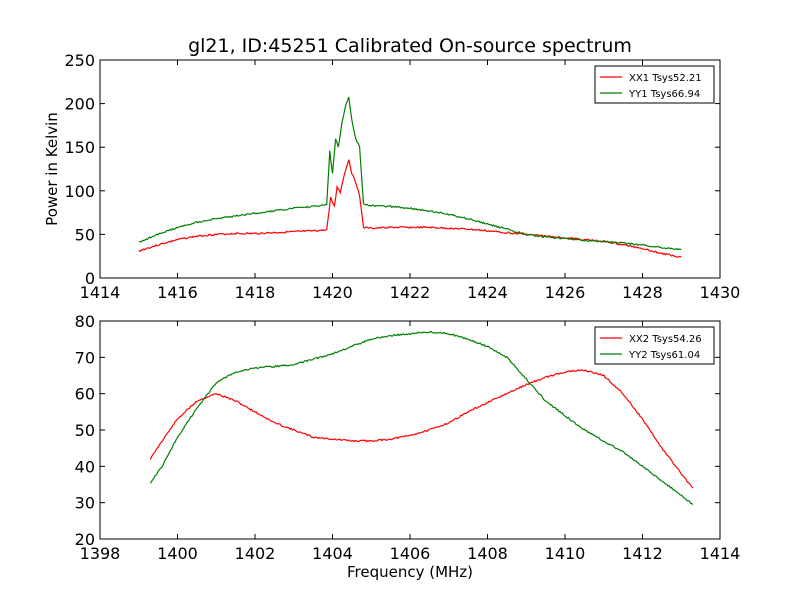 Image resolution: width=800 pixels, height=600 pixels. I want to click on y-tick-label: 80, so click(85, 321).